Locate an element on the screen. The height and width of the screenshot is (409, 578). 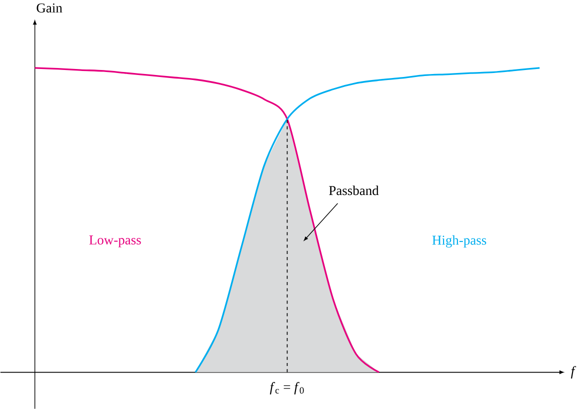
text: High-pass is located at coordinates (459, 241).